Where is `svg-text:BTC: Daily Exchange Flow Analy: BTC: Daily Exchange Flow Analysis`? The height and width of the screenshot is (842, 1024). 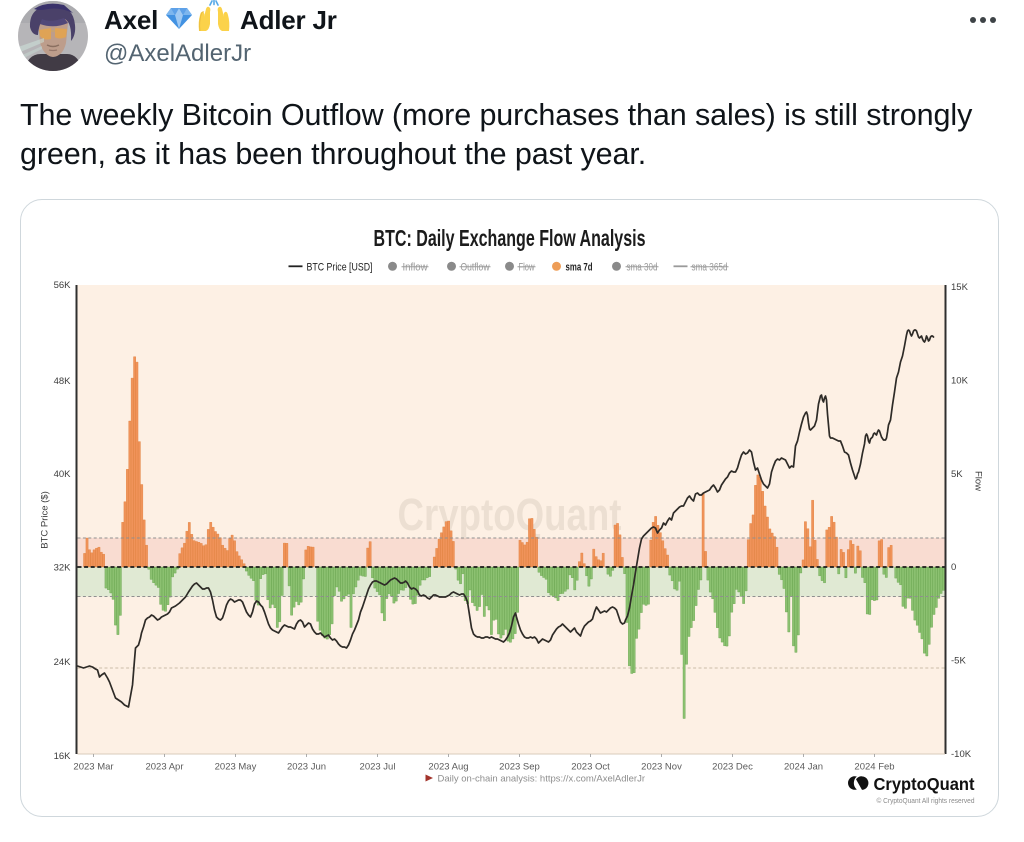 svg-text:BTC: Daily Exchange Flow Analy: BTC: Daily Exchange Flow Analysis is located at coordinates (509, 238).